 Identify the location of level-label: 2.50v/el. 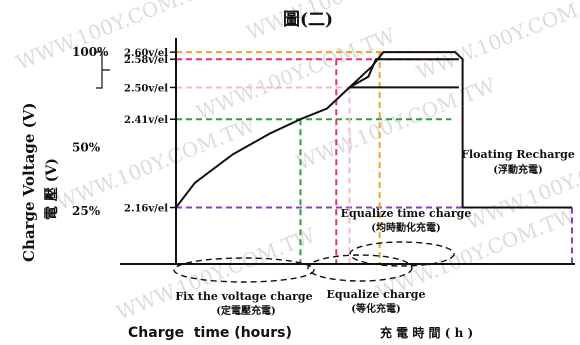
(146, 88).